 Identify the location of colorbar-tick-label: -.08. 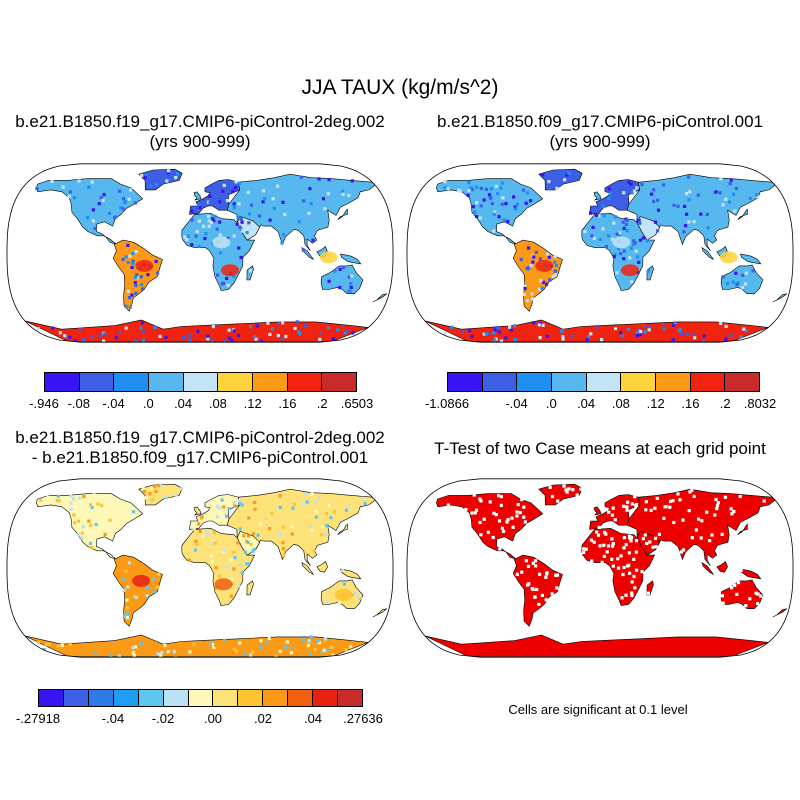
(78, 403).